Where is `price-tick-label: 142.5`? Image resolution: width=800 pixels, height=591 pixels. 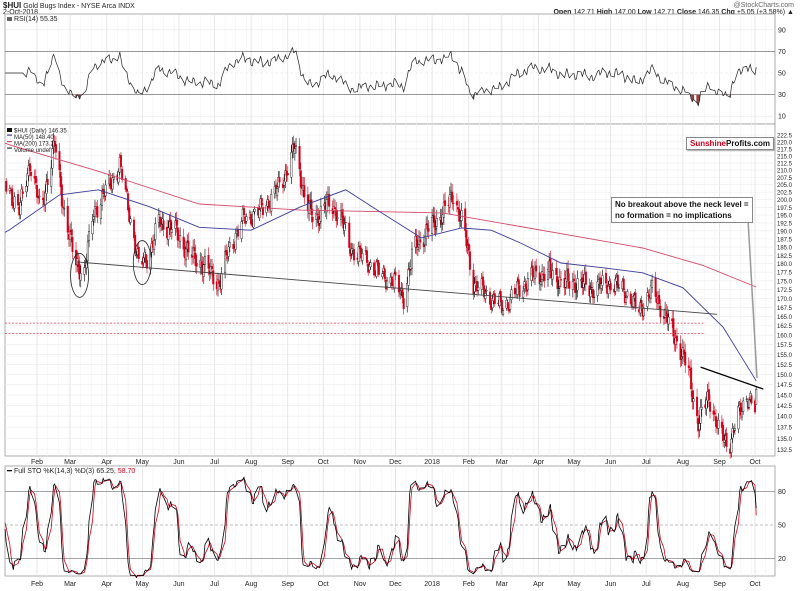
price-tick-label: 142.5 is located at coordinates (785, 407).